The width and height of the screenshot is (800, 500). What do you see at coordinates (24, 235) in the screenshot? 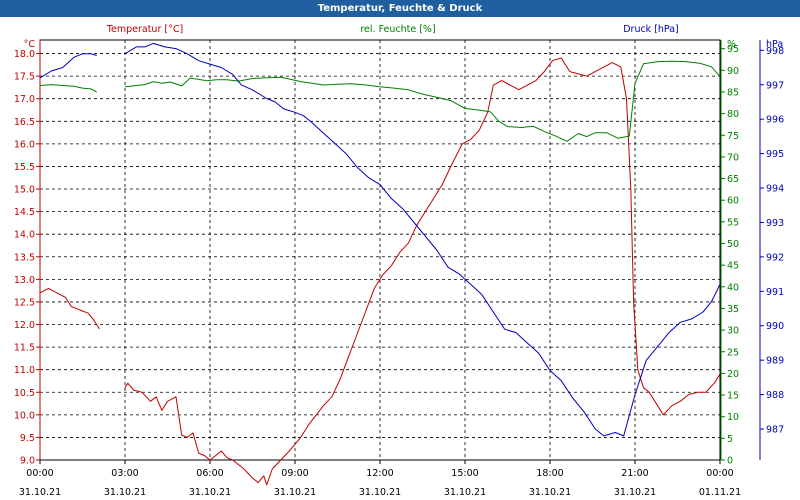
I see `temperature-tick-label: 14.0` at bounding box center [24, 235].